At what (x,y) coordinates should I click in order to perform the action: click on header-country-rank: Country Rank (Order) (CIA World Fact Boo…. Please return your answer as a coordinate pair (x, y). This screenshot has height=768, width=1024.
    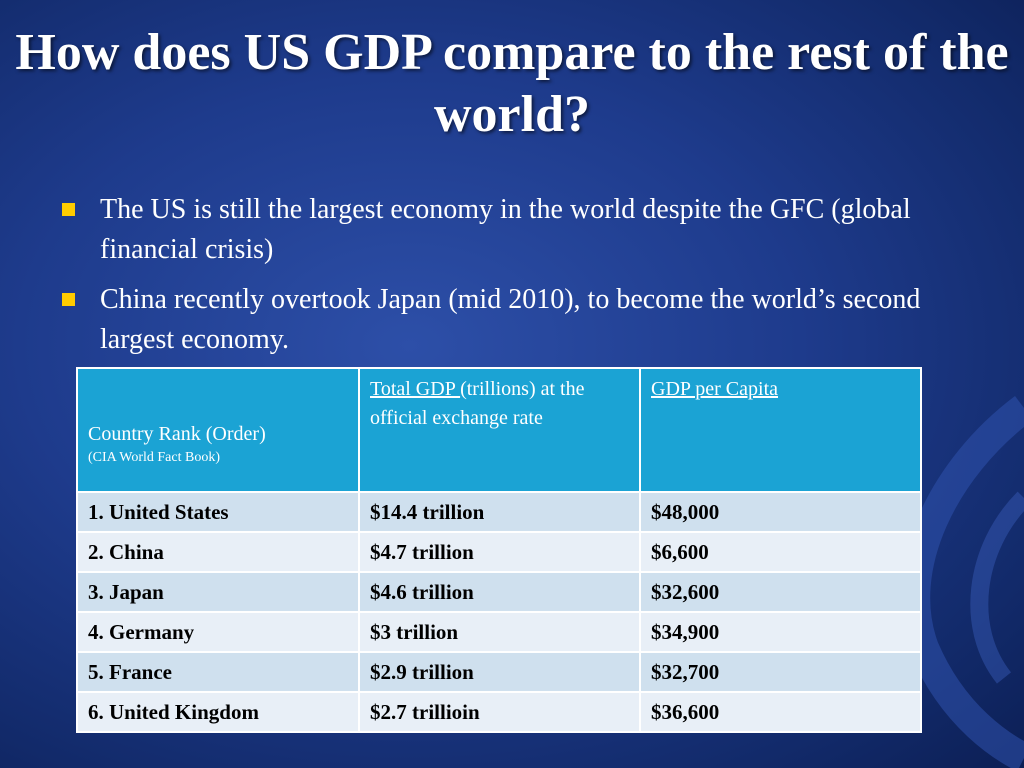
    Looking at the image, I should click on (218, 430).